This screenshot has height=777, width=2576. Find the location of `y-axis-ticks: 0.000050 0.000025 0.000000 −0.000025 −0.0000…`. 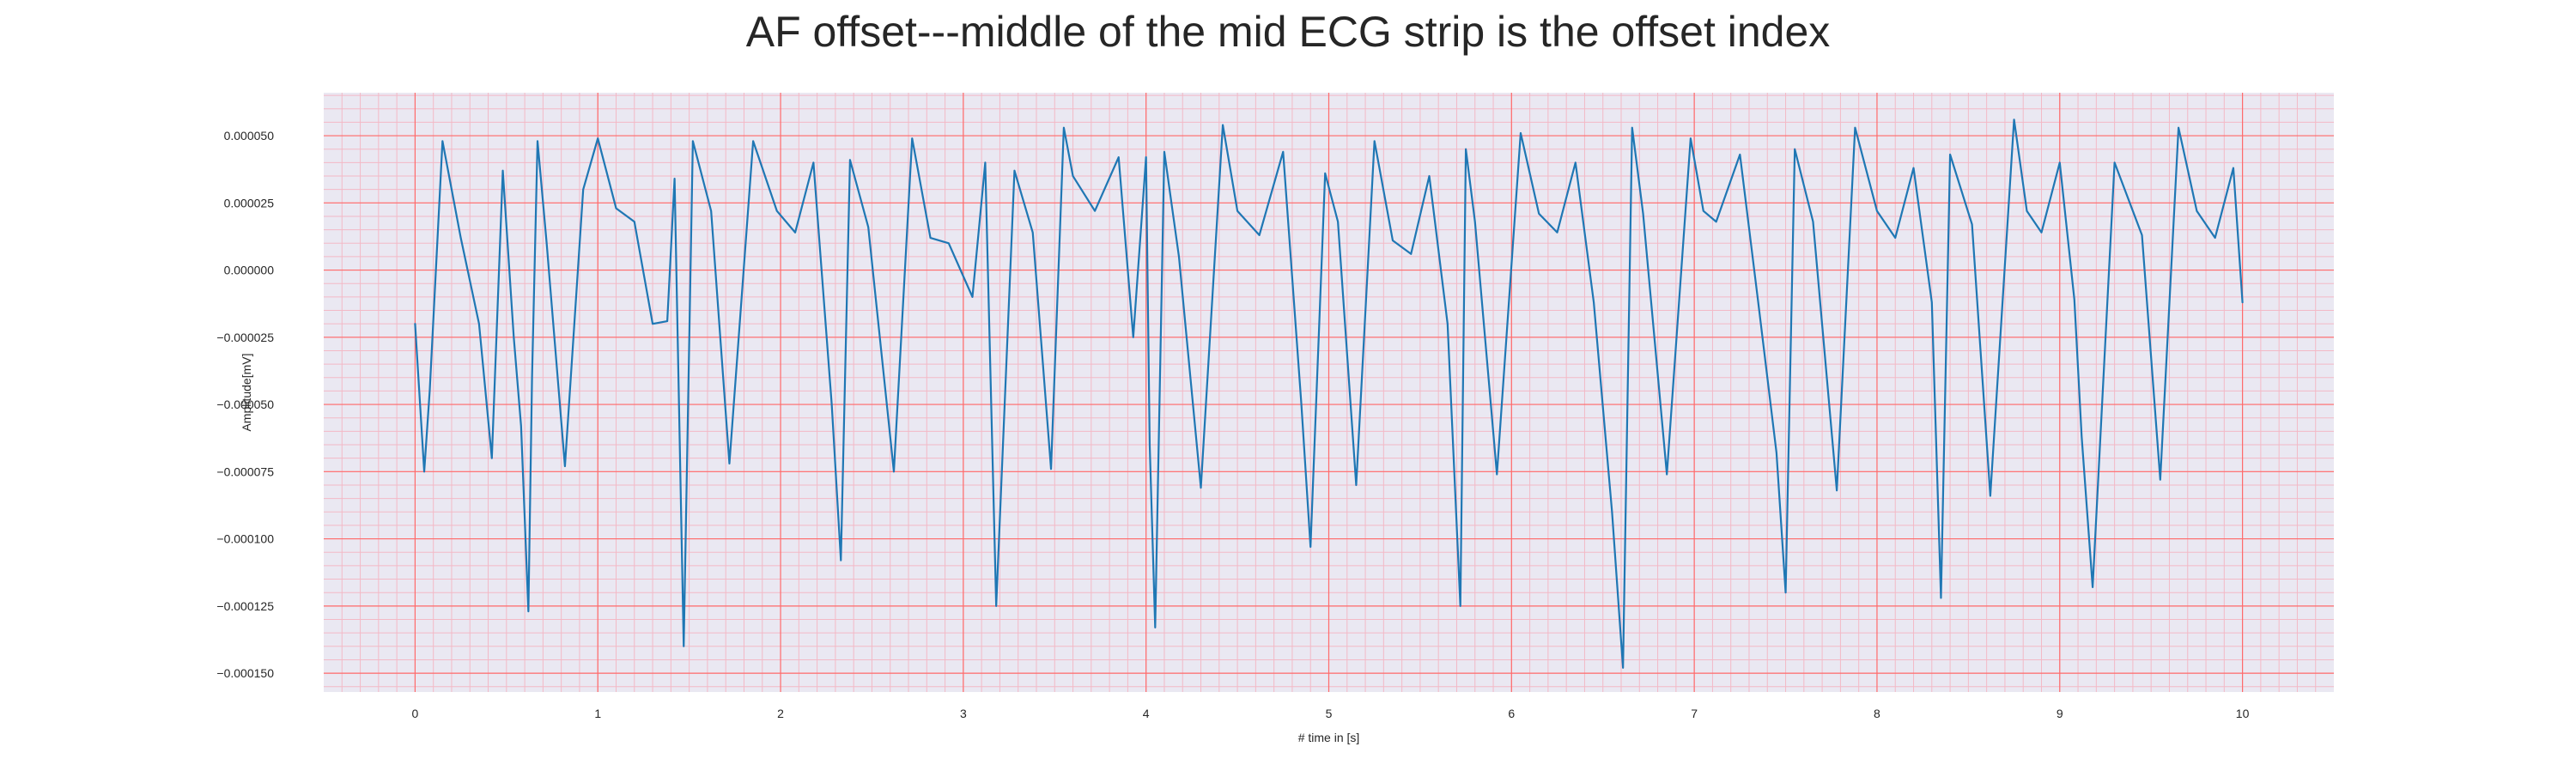

y-axis-ticks: 0.000050 0.000025 0.000000 −0.000025 −0.0000… is located at coordinates (245, 404).